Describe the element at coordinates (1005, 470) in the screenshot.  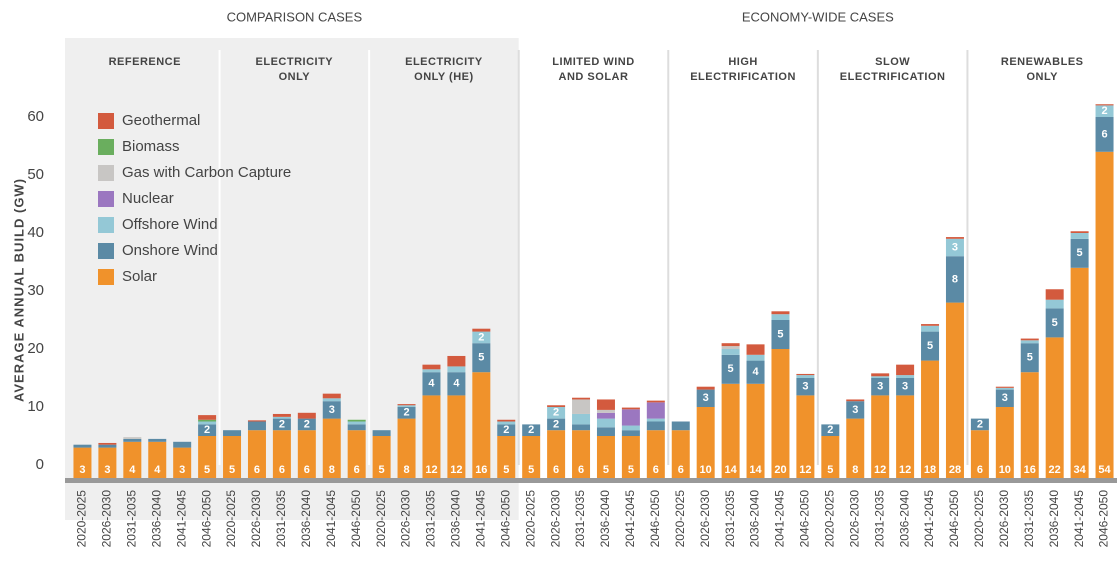
I see `data-label: 10` at that location.